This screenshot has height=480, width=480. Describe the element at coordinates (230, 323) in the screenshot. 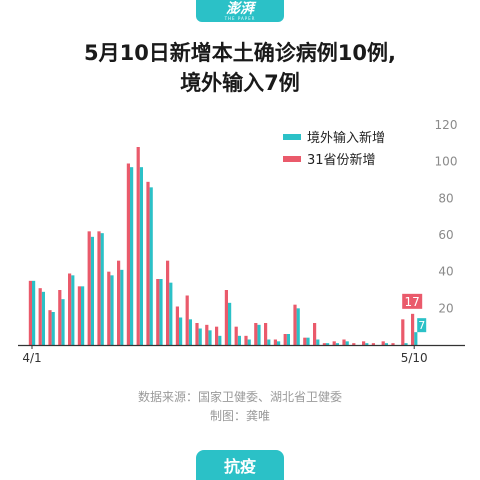

I see `imported-bar-4/21` at that location.